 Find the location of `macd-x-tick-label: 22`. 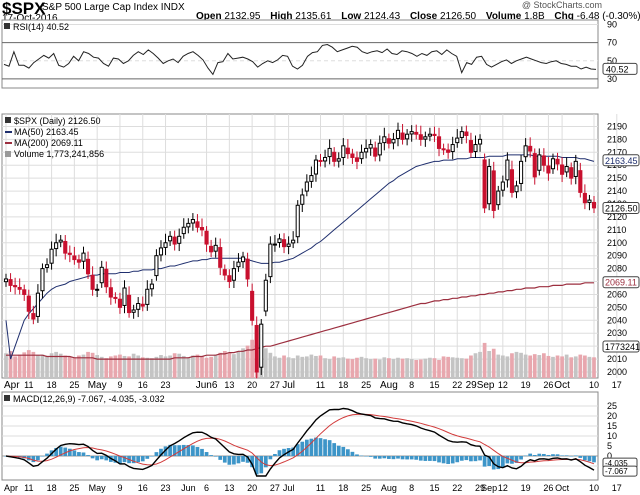

macd-x-tick-label: 22 is located at coordinates (457, 488).